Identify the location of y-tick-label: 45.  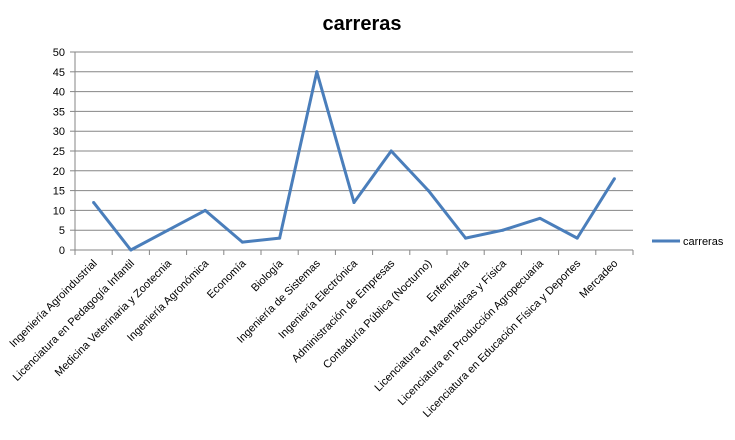
(59, 73).